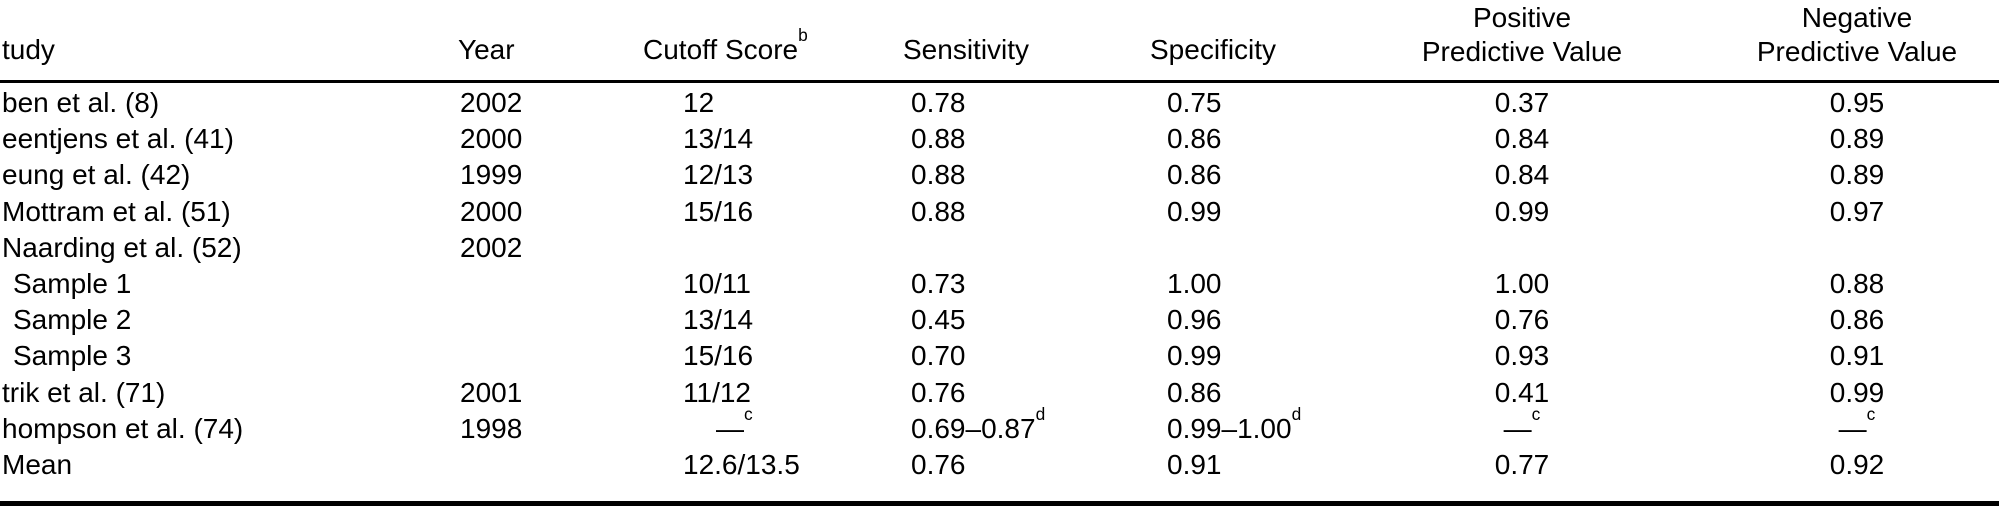 This screenshot has width=1999, height=512. Describe the element at coordinates (999, 81) in the screenshot. I see `header-rule` at that location.